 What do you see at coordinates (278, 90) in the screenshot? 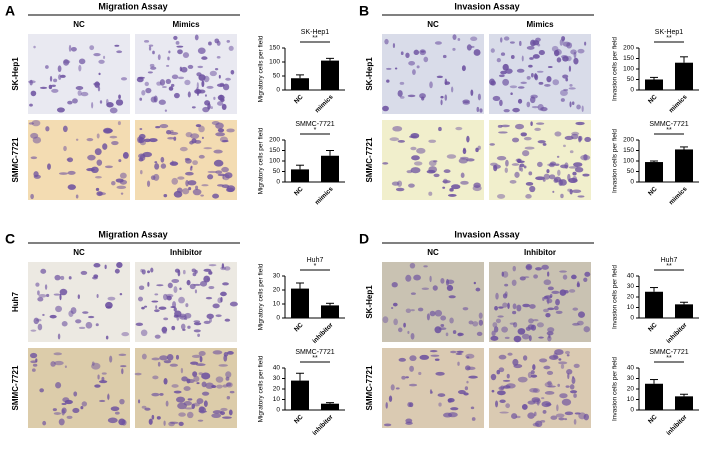
I see `y-tick-label: 0` at bounding box center [278, 90].